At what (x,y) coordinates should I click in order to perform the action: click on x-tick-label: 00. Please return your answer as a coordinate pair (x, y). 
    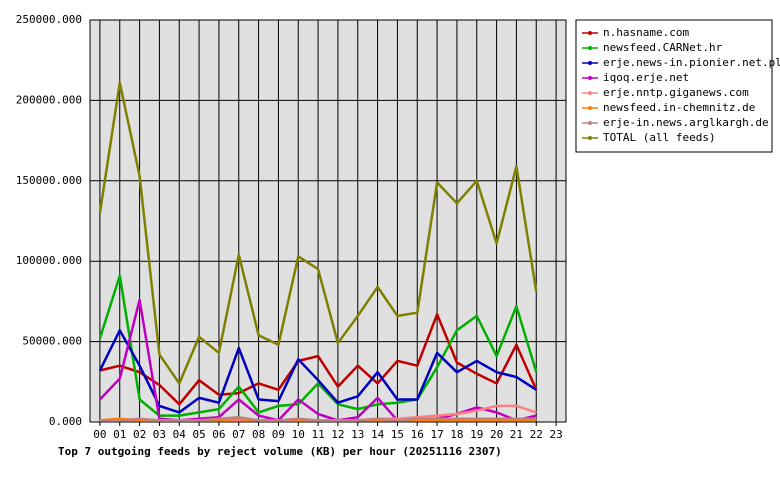
    Looking at the image, I should click on (99, 434).